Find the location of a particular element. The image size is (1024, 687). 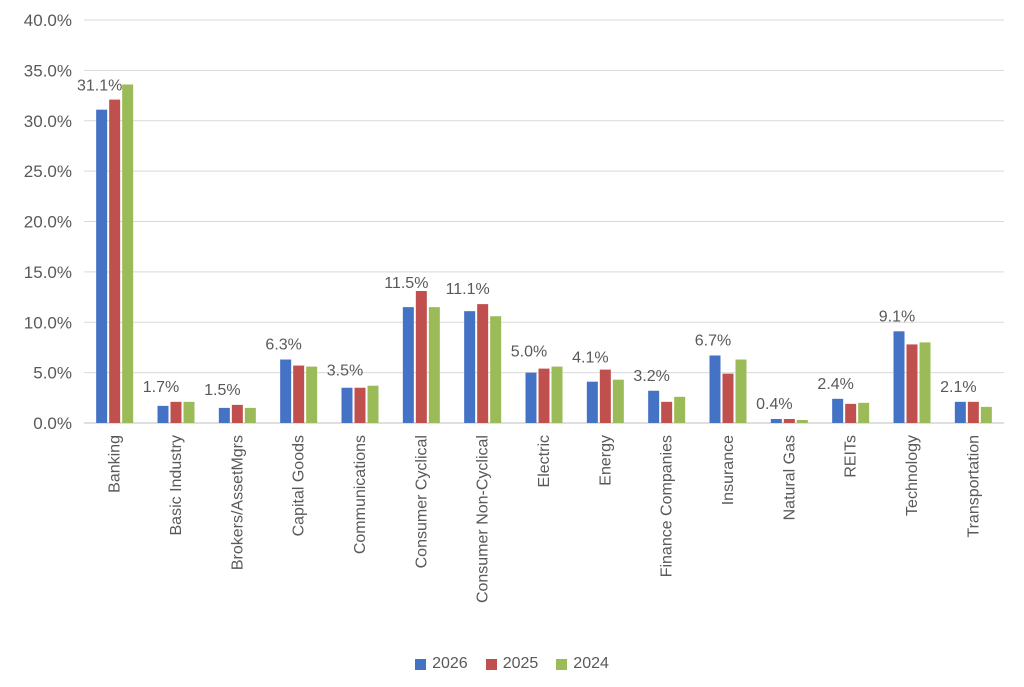

data-label: 4.1% is located at coordinates (590, 358).